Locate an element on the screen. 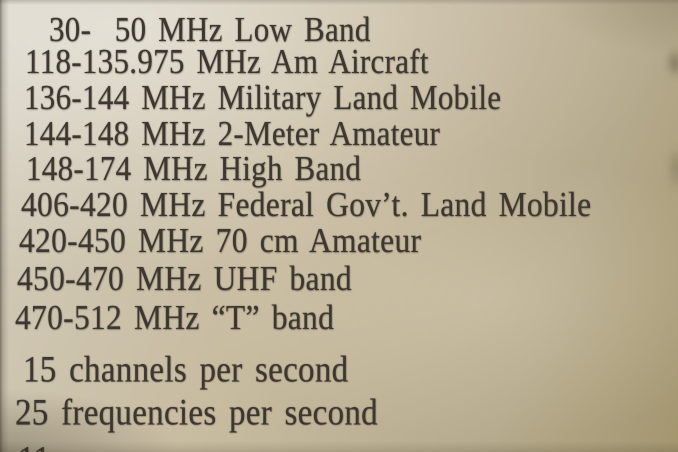 The height and width of the screenshot is (452, 678). scan-rate-line: 15 channels per second is located at coordinates (186, 370).